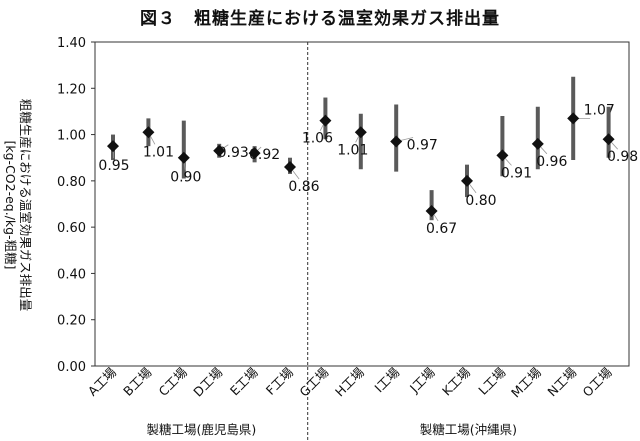  What do you see at coordinates (71, 321) in the screenshot?
I see `y-tick-label: 0.20` at bounding box center [71, 321].